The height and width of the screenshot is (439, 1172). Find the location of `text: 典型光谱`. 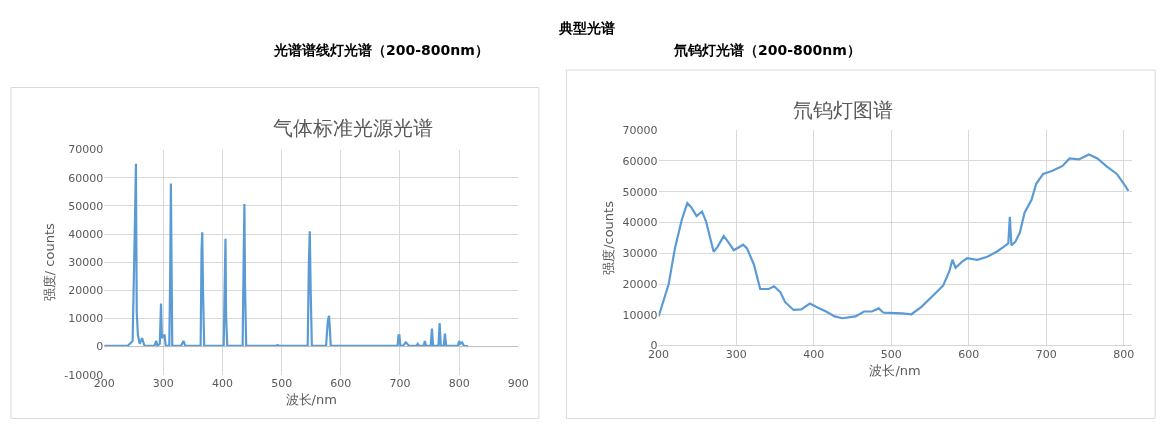

text: 典型光谱 is located at coordinates (586, 28).